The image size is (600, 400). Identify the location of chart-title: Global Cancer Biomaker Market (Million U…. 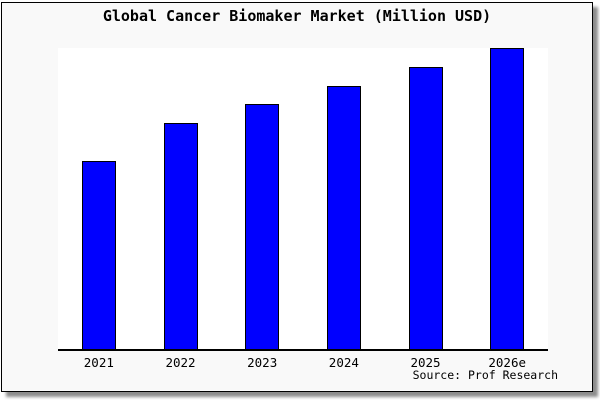
(297, 16).